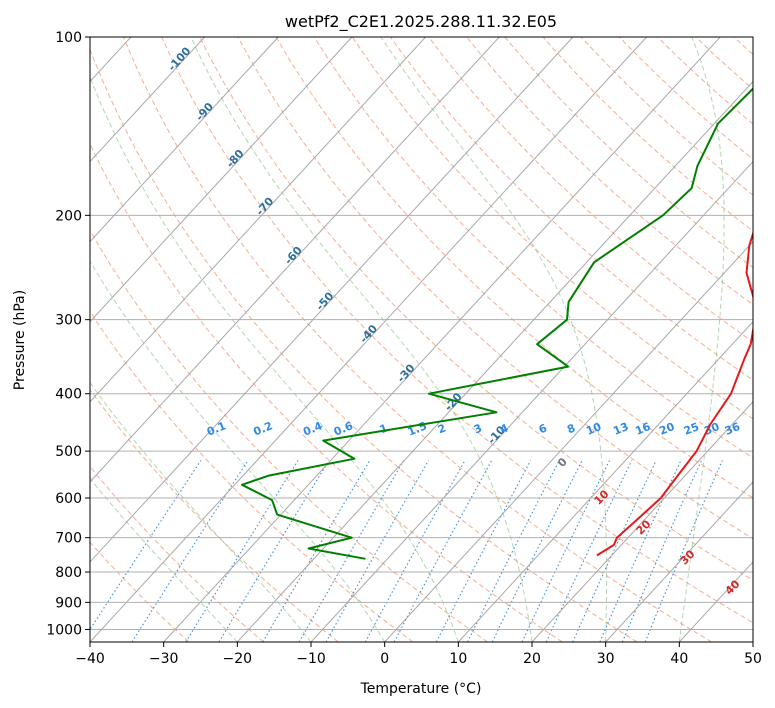 The height and width of the screenshot is (708, 775). What do you see at coordinates (68, 452) in the screenshot?
I see `y-tick-label: 500` at bounding box center [68, 452].